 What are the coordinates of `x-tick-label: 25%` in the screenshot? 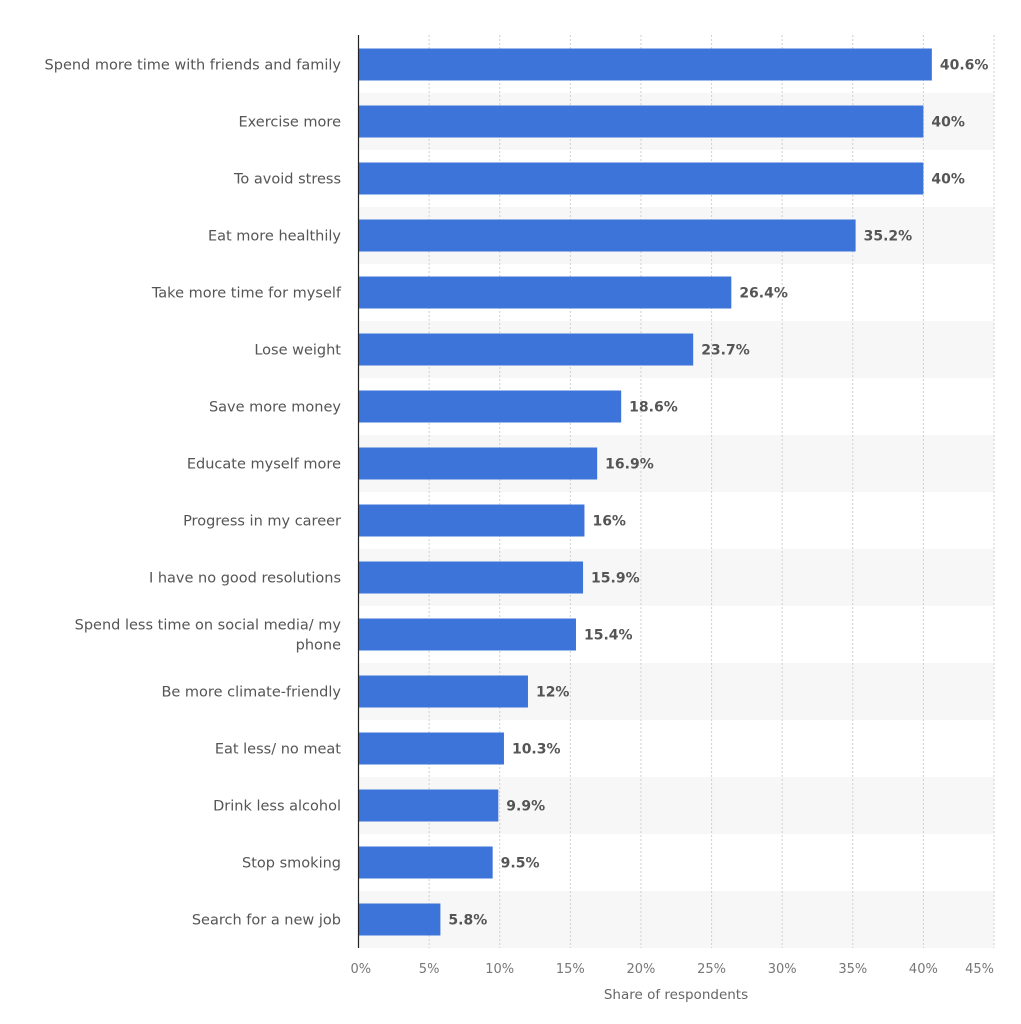 It's located at (711, 969).